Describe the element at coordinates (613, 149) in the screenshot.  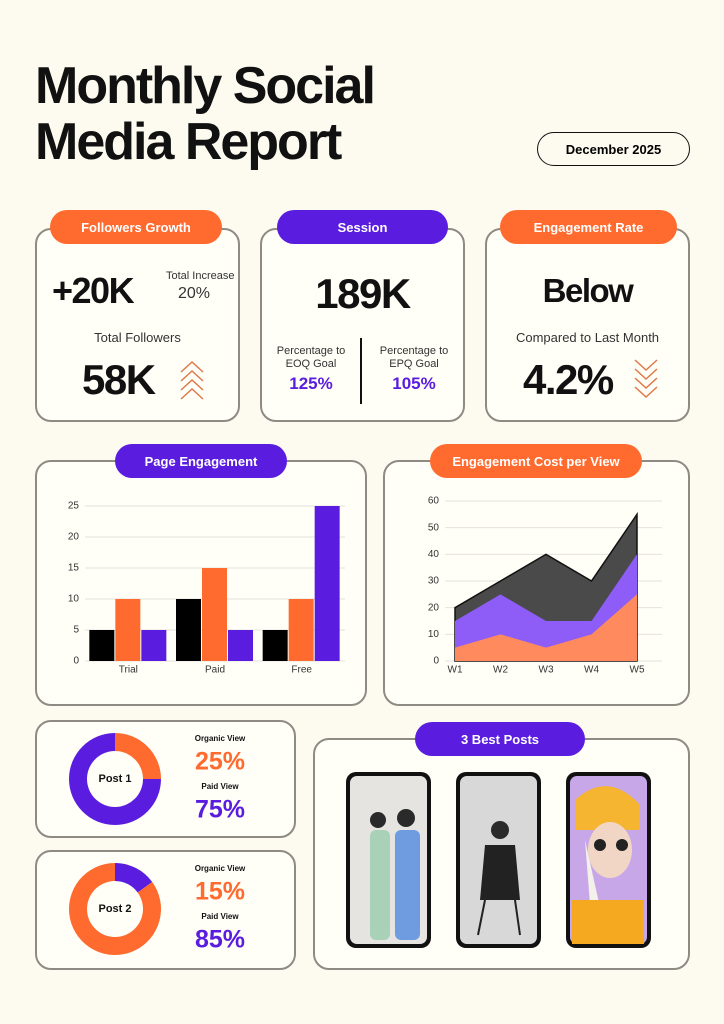
I see `date-pill: December 2025` at that location.